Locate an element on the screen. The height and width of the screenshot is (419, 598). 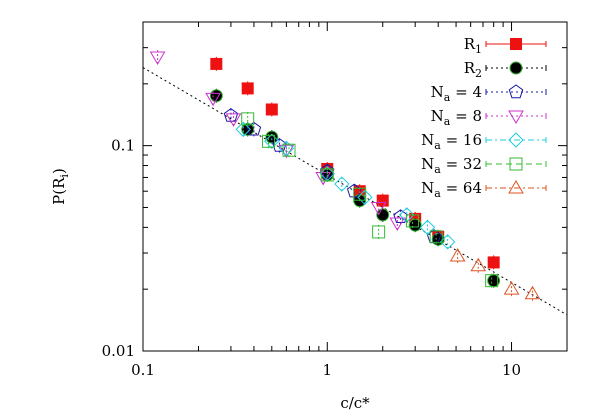
legend-label: R1 is located at coordinates (473, 45).